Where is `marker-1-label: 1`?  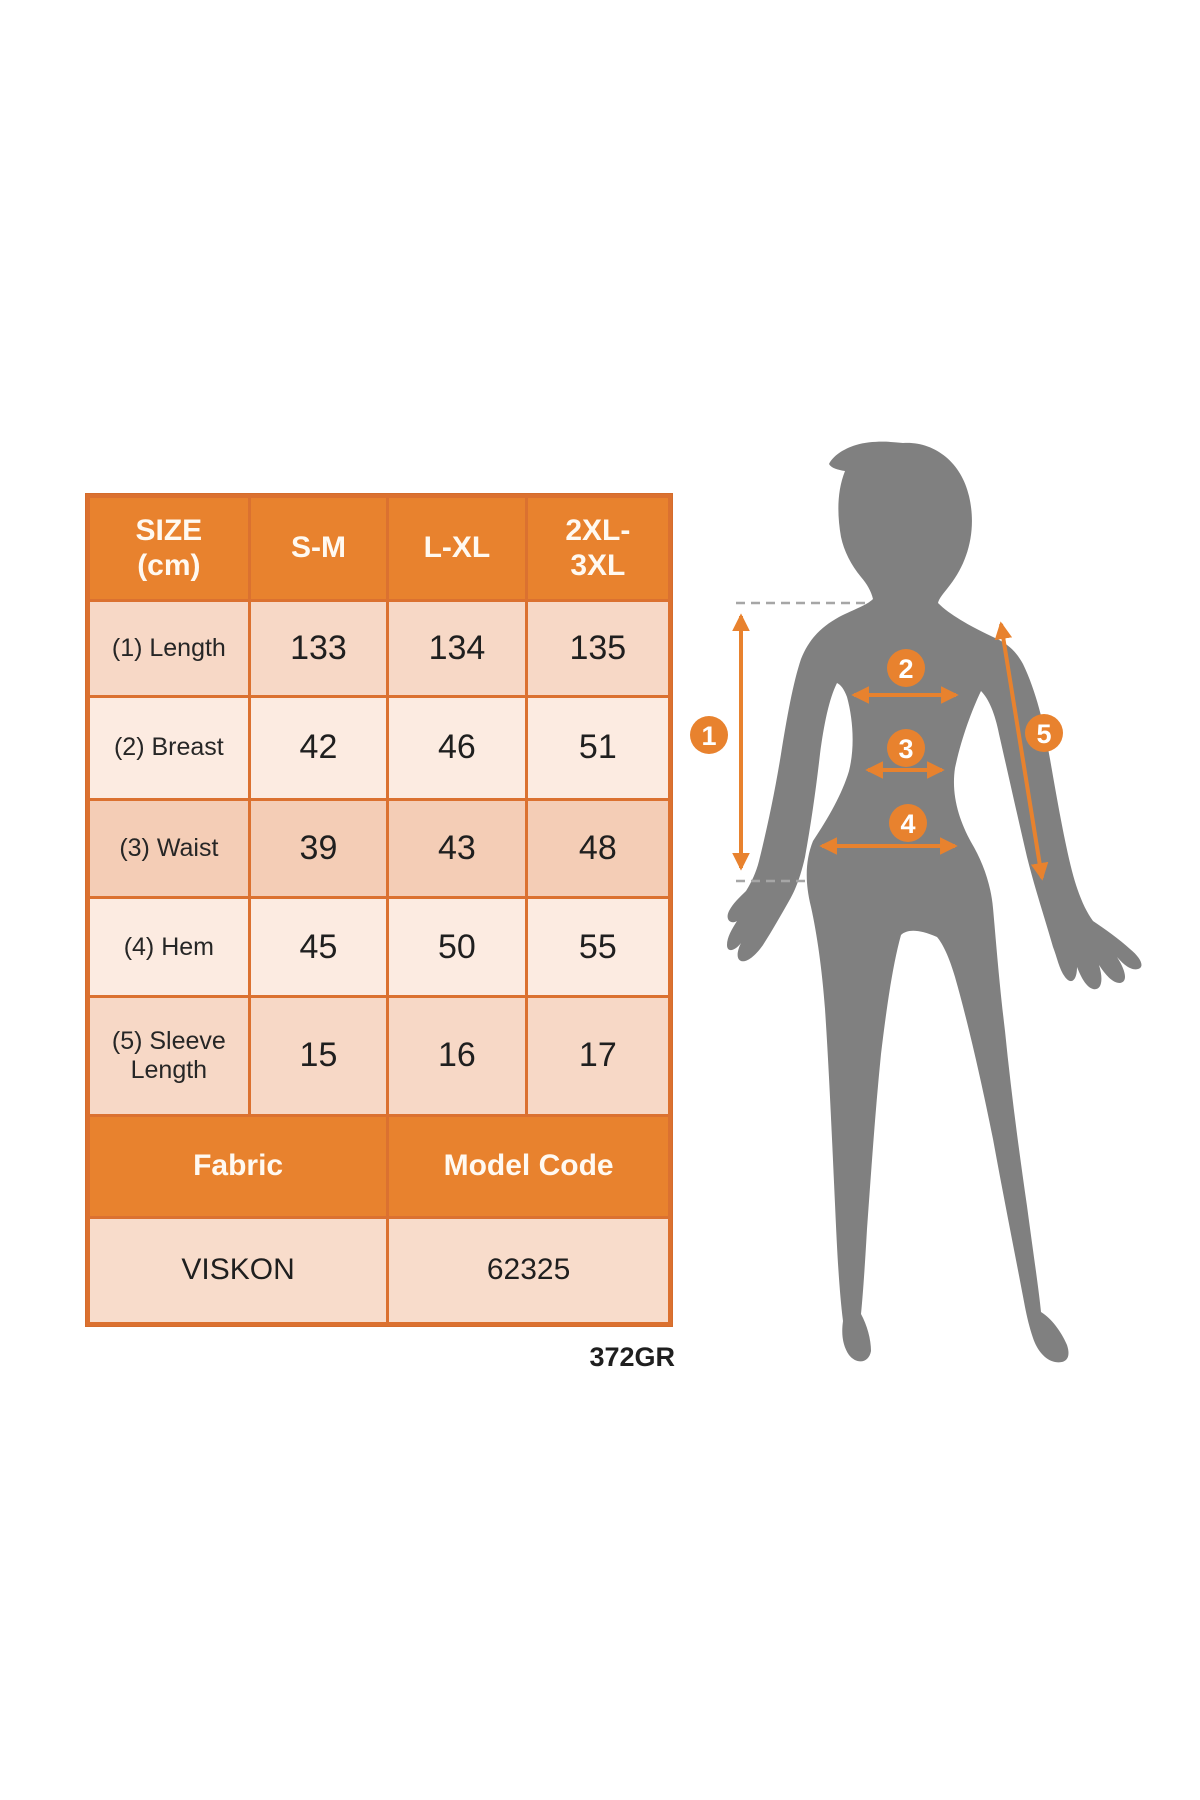
marker-1-label: 1 is located at coordinates (708, 736).